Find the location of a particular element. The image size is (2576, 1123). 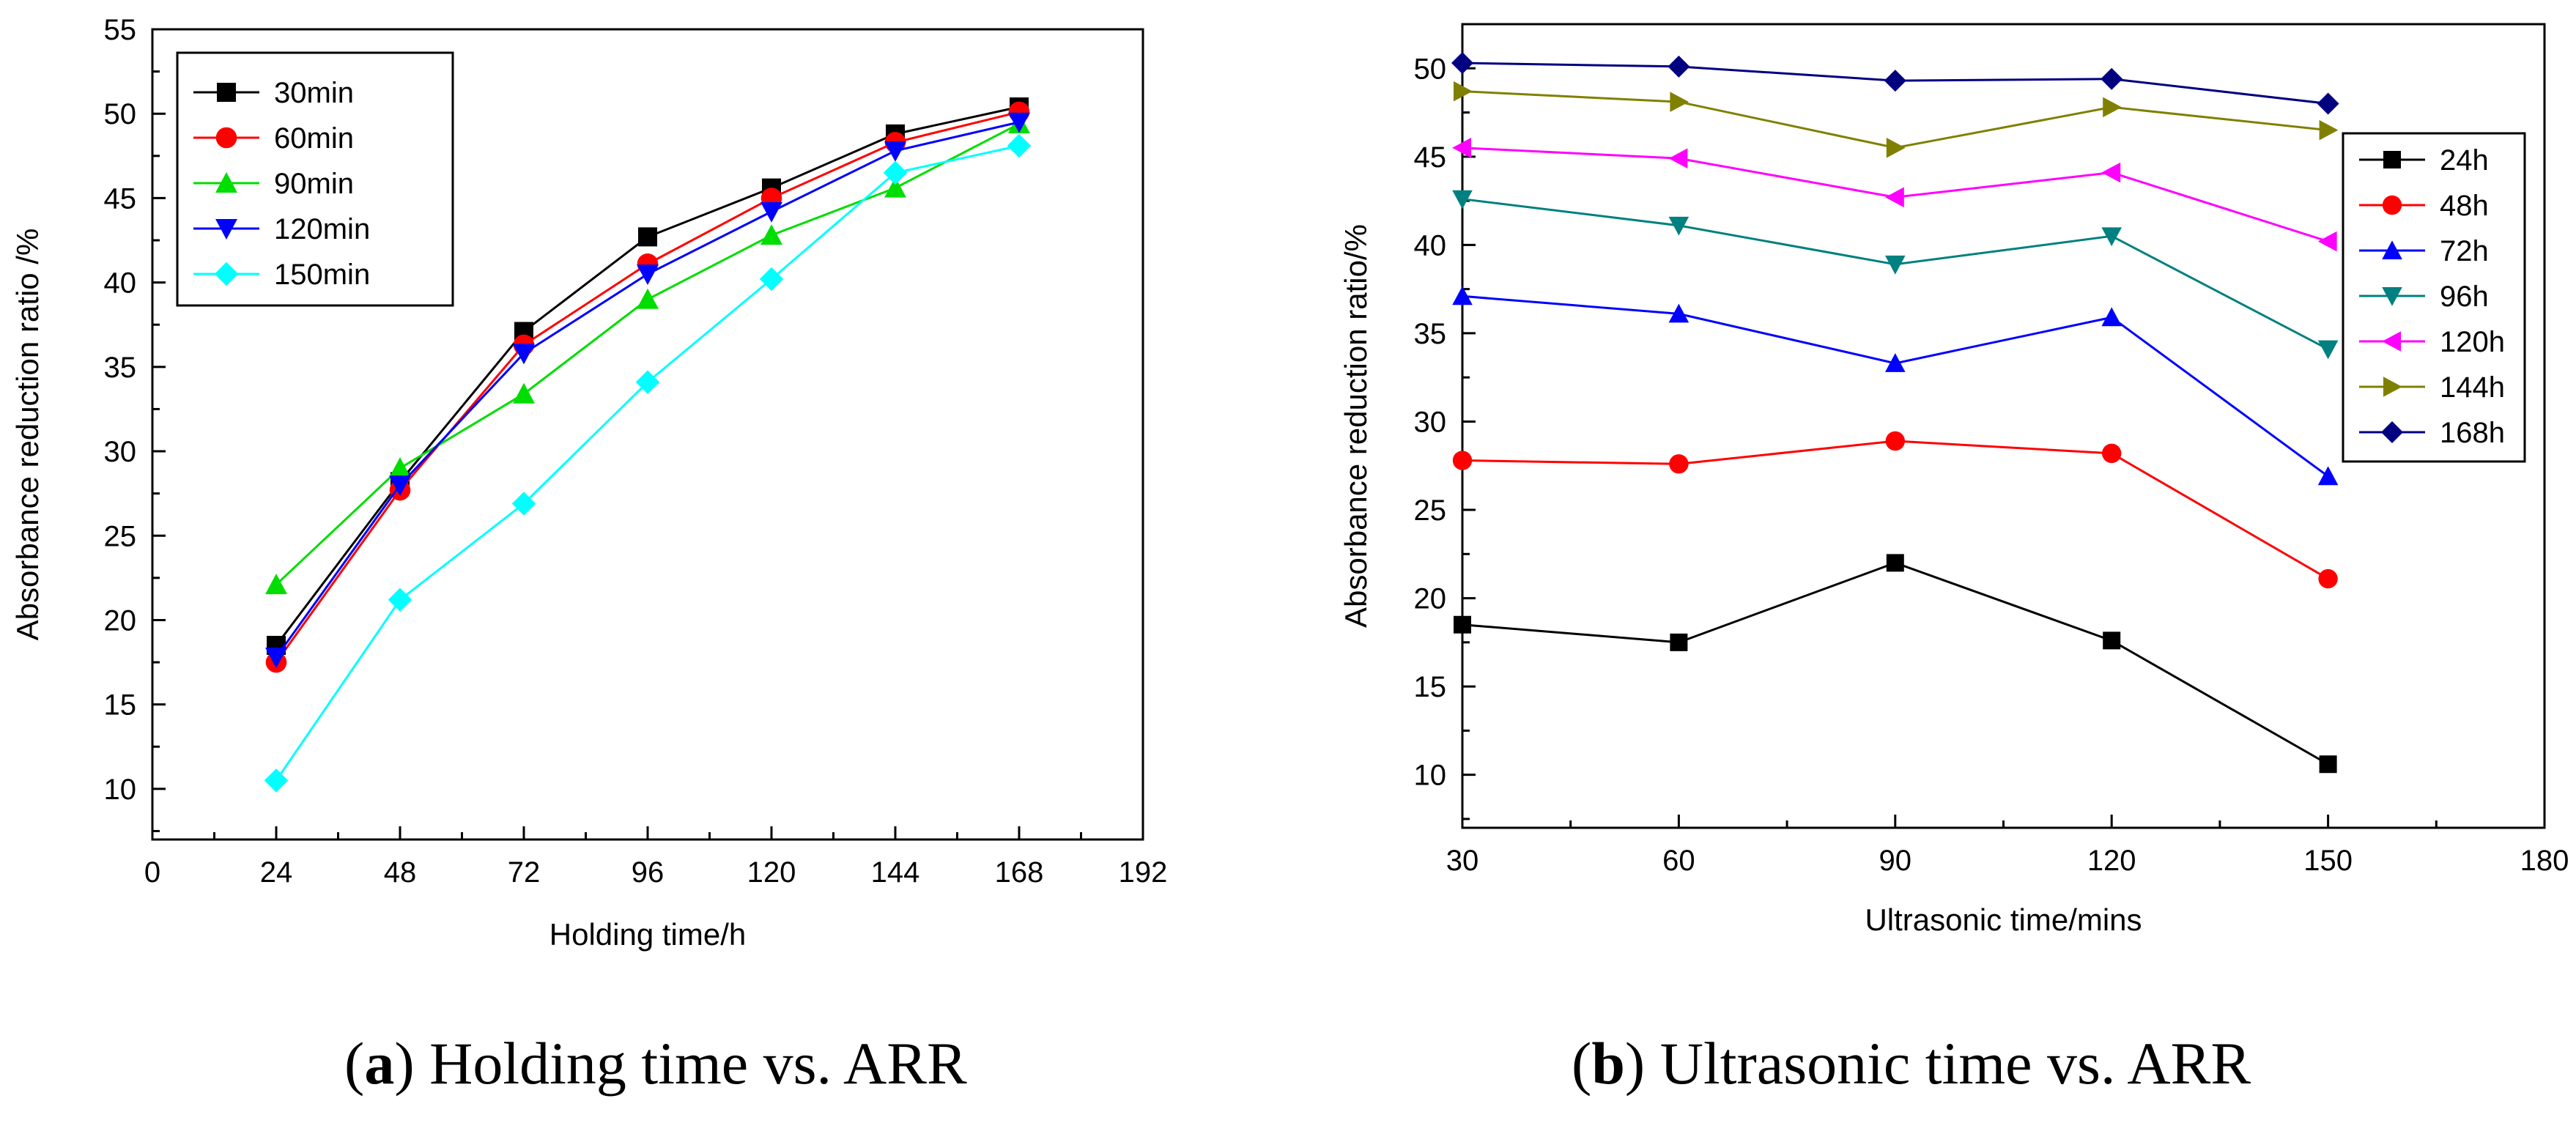

legend-item-120min: 120min is located at coordinates (281, 229).